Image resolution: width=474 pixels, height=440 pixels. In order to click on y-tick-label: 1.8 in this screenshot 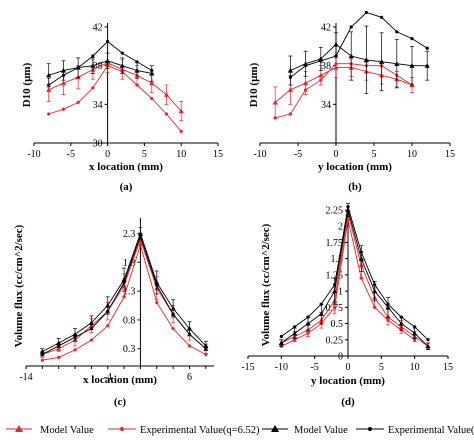, I will do `click(129, 263)`.